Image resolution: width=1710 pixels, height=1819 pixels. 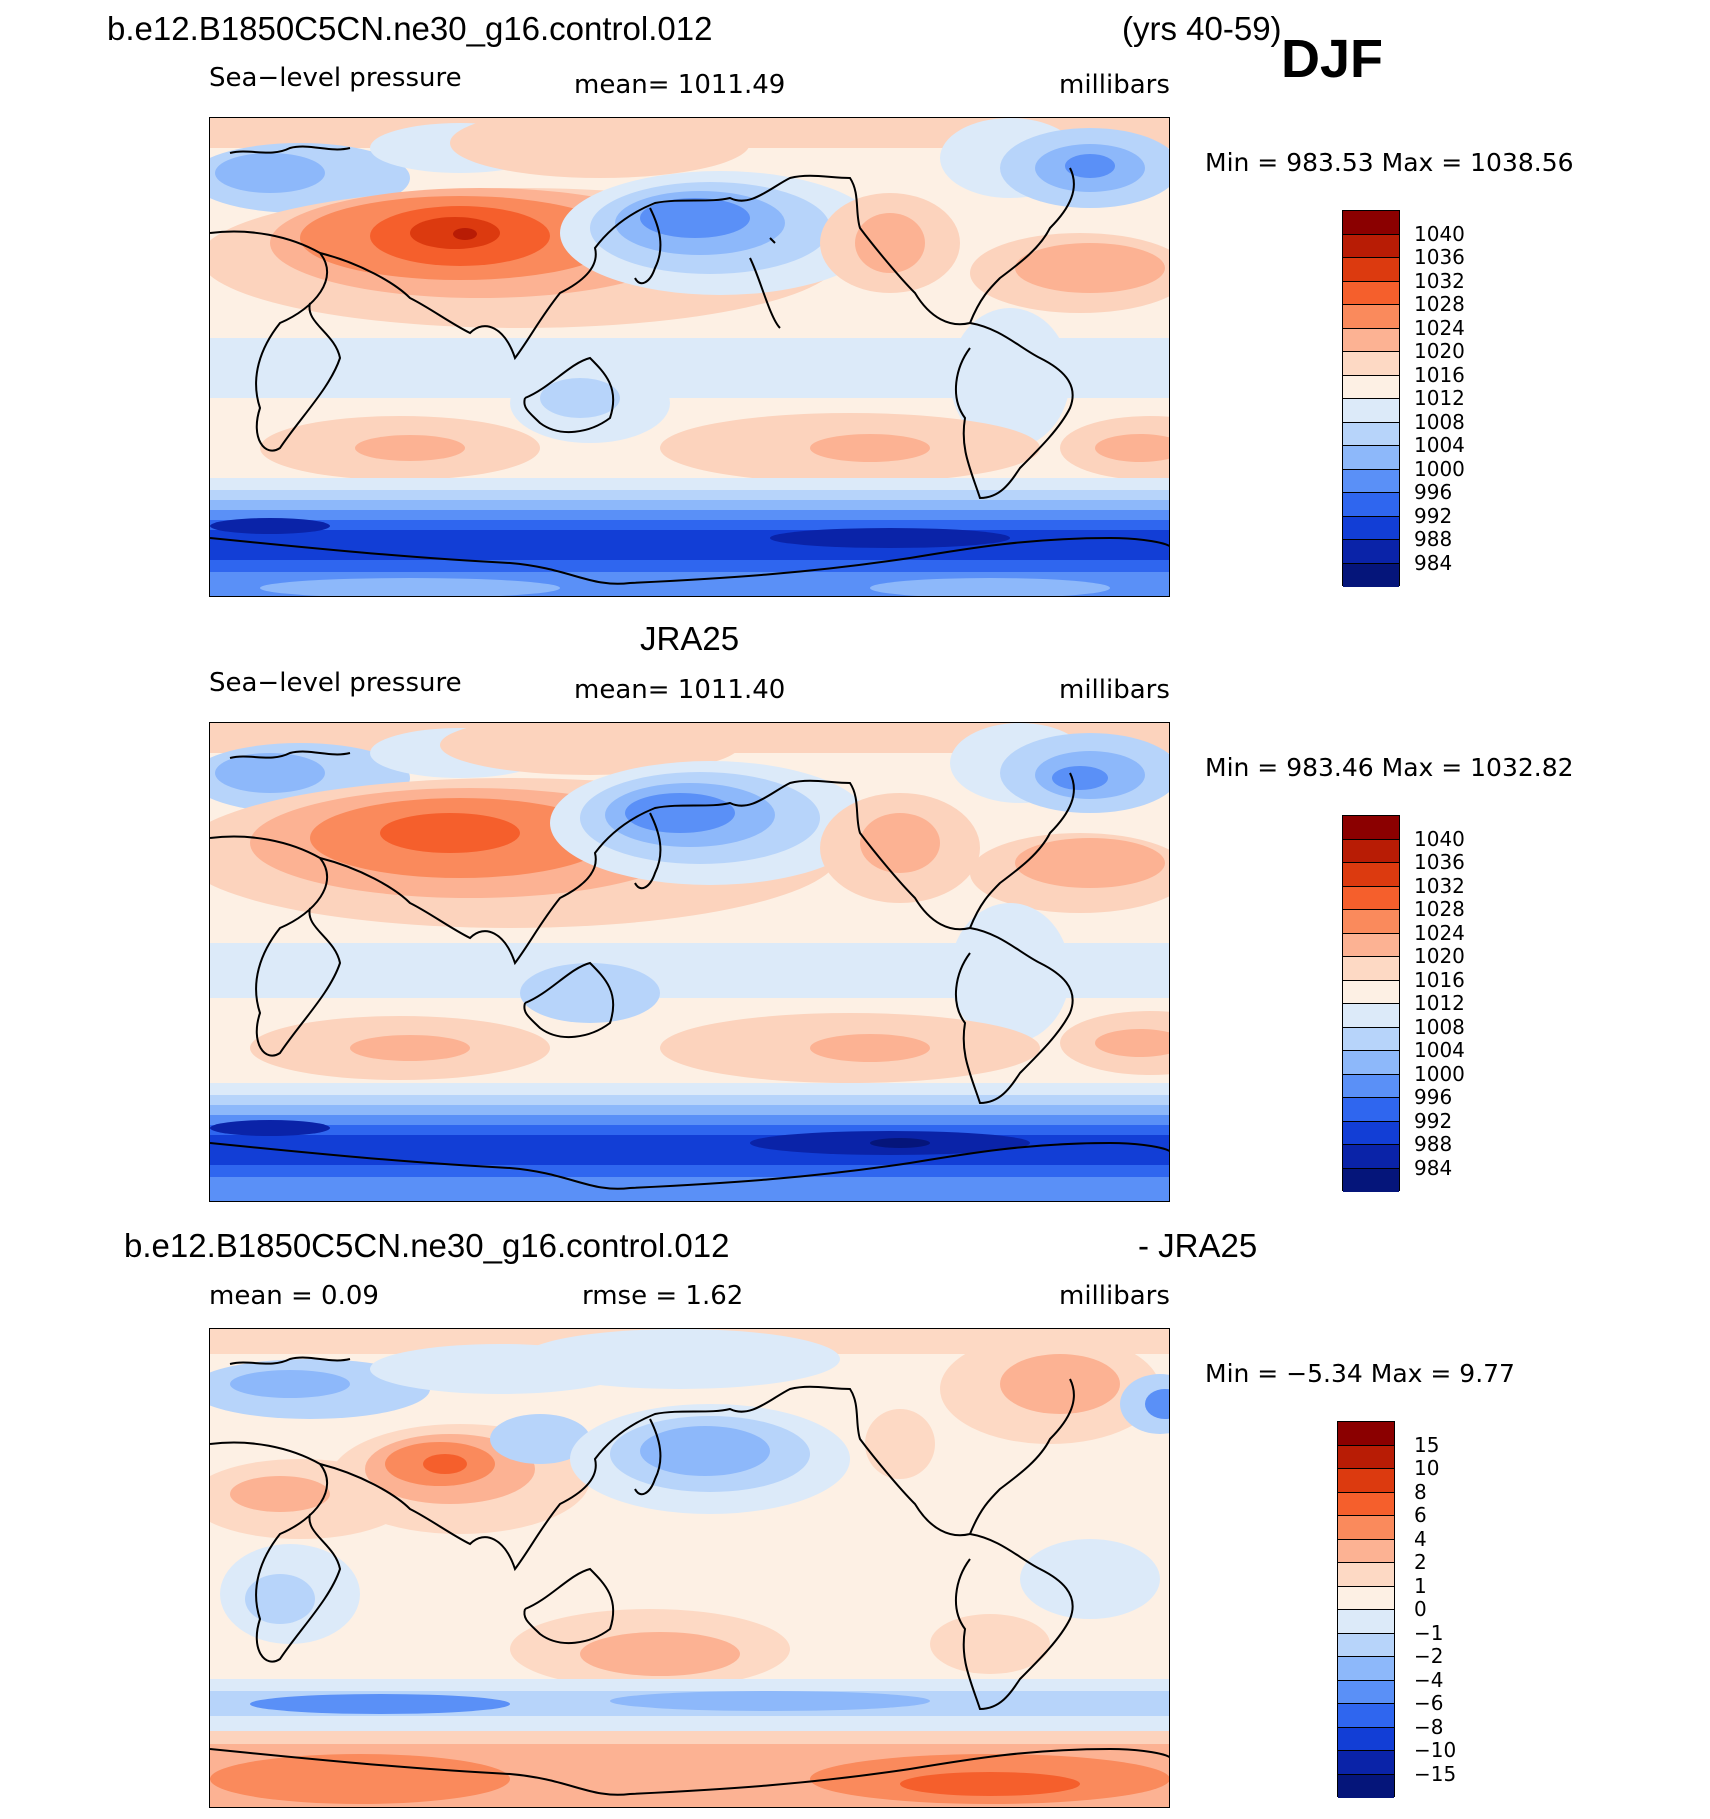 I want to click on panel2-mean: mean= 1011.40, so click(x=680, y=690).